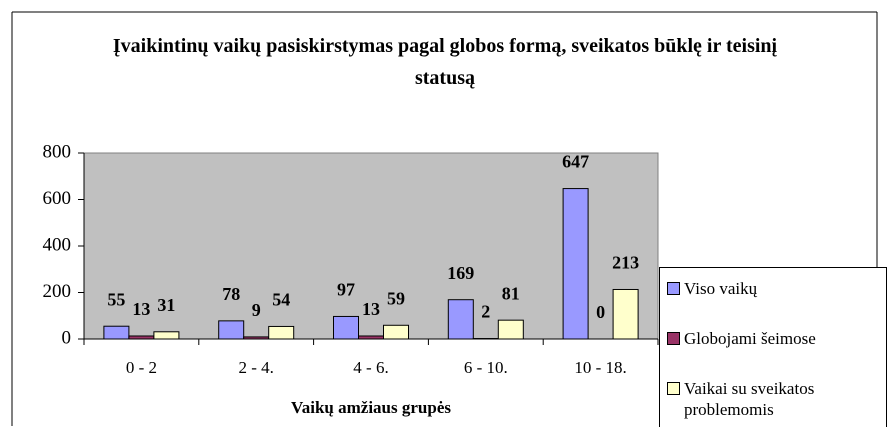 This screenshot has width=890, height=428. I want to click on legend-entry: Globojami šeimose, so click(776, 353).